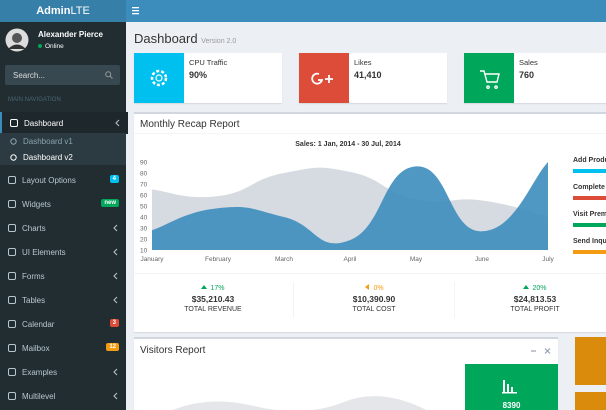  Describe the element at coordinates (110, 203) in the screenshot. I see `nav-badge: new` at that location.